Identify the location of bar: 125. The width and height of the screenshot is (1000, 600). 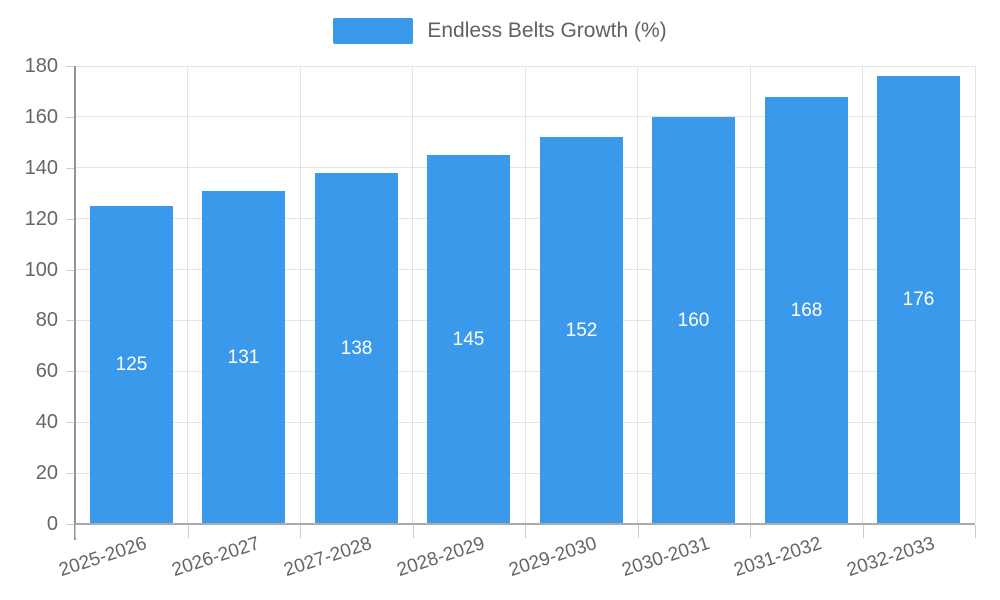
(131, 365).